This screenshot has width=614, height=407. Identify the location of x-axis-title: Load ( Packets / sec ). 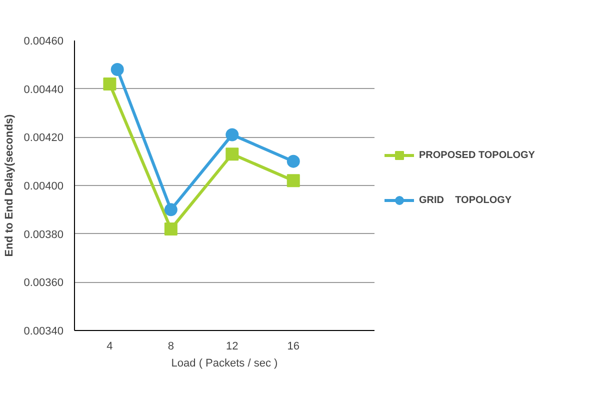
(224, 364).